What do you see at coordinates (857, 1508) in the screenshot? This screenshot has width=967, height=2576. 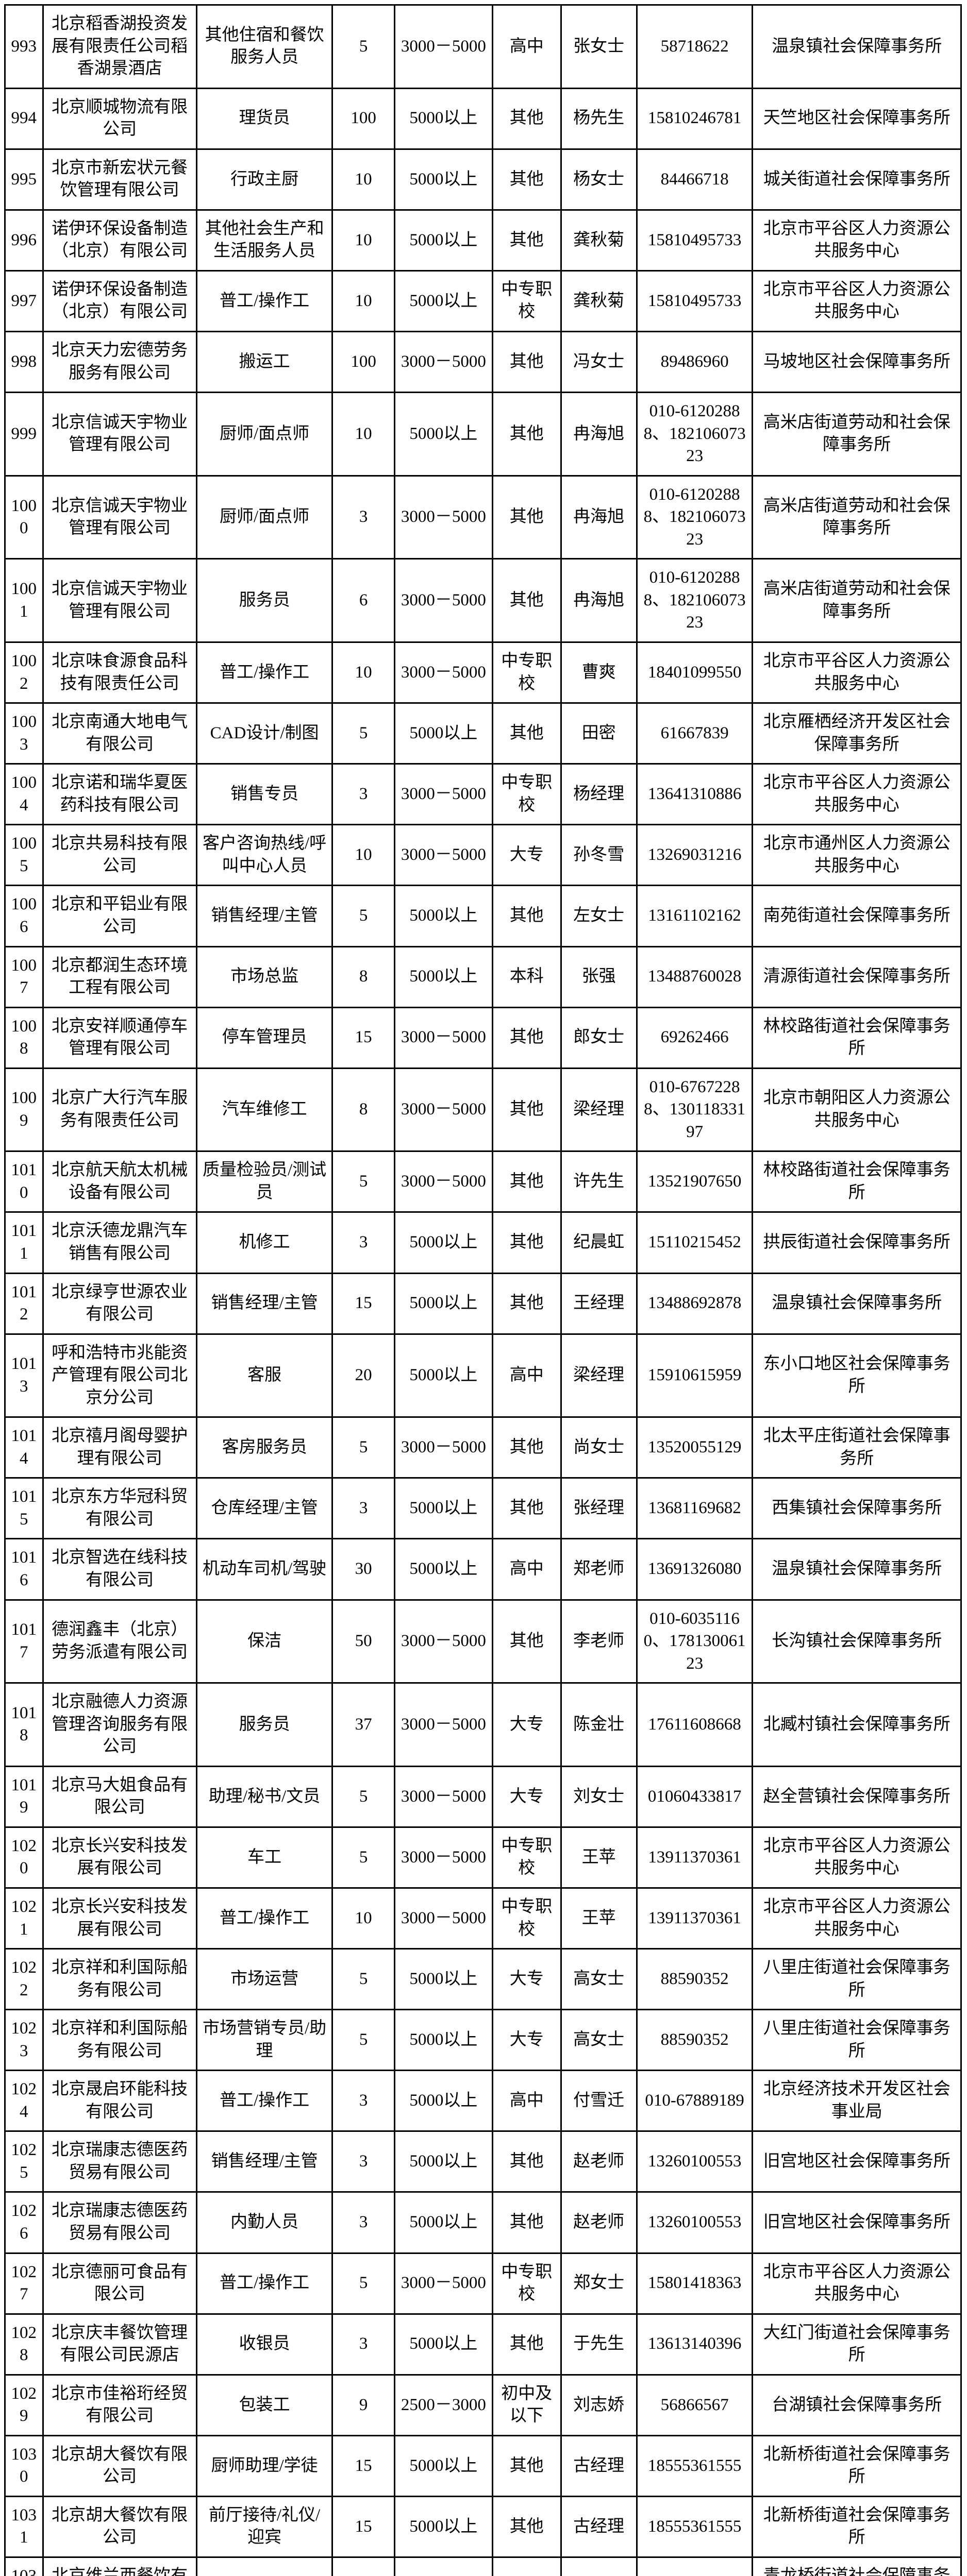 I see `cell-office: 西集镇社会保障事务所` at bounding box center [857, 1508].